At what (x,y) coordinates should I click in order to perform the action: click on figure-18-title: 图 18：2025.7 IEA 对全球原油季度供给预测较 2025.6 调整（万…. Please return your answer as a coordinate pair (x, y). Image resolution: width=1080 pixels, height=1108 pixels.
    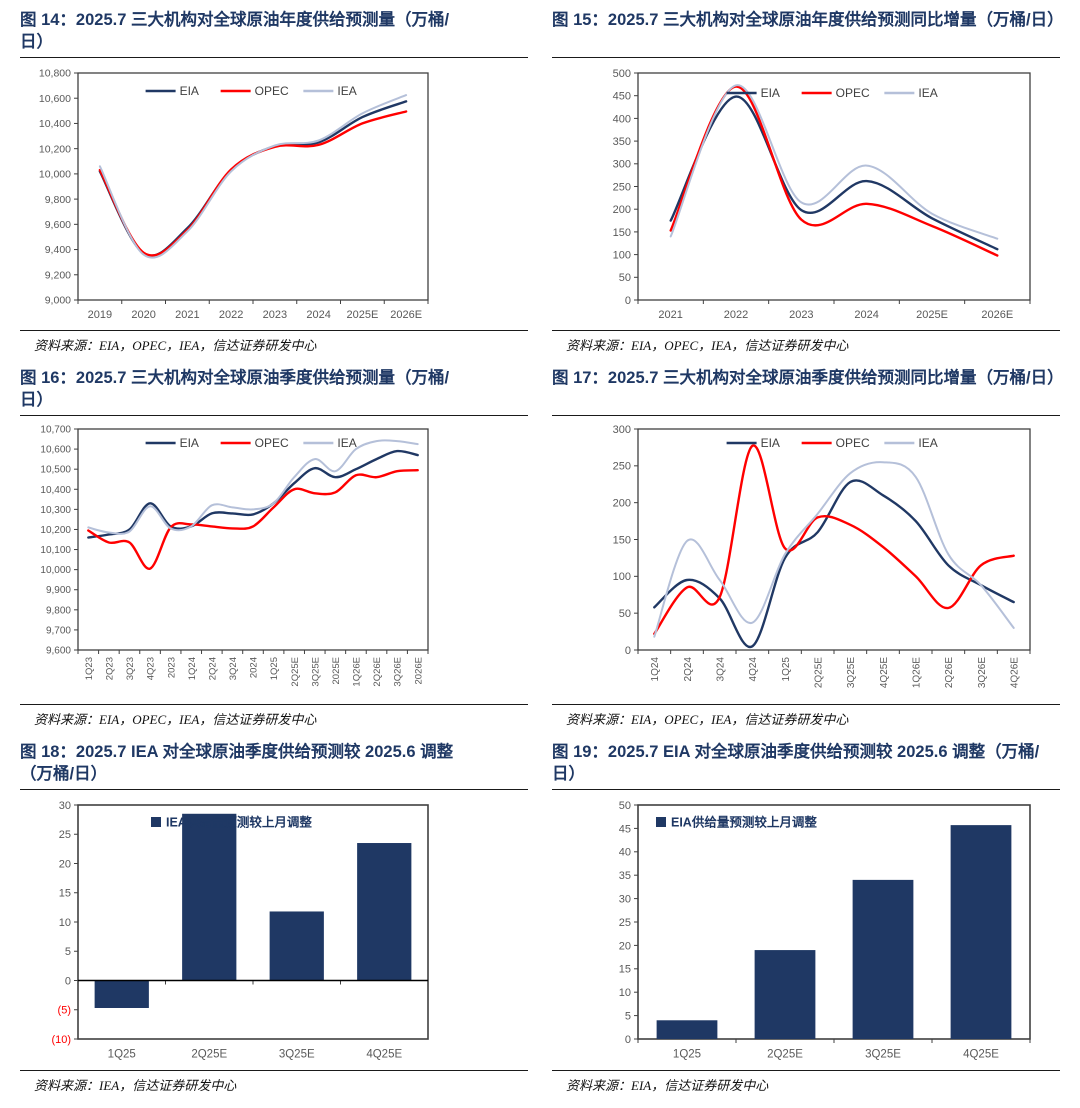
    Looking at the image, I should click on (274, 766).